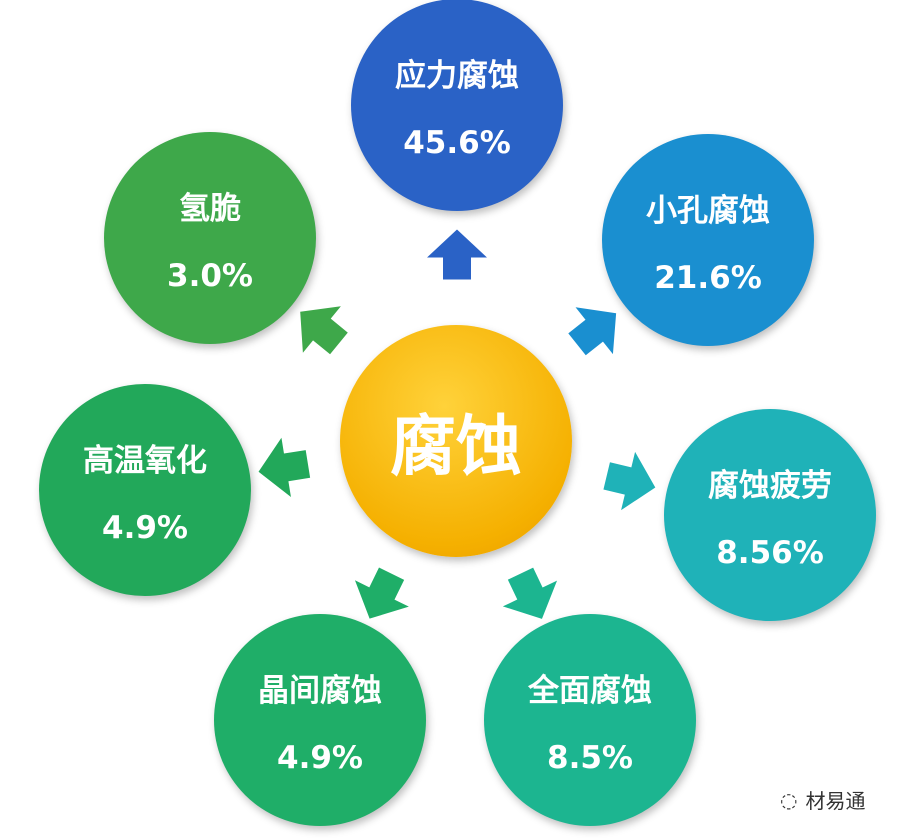 The width and height of the screenshot is (916, 838). What do you see at coordinates (708, 277) in the screenshot?
I see `node-value: 21.6%` at bounding box center [708, 277].